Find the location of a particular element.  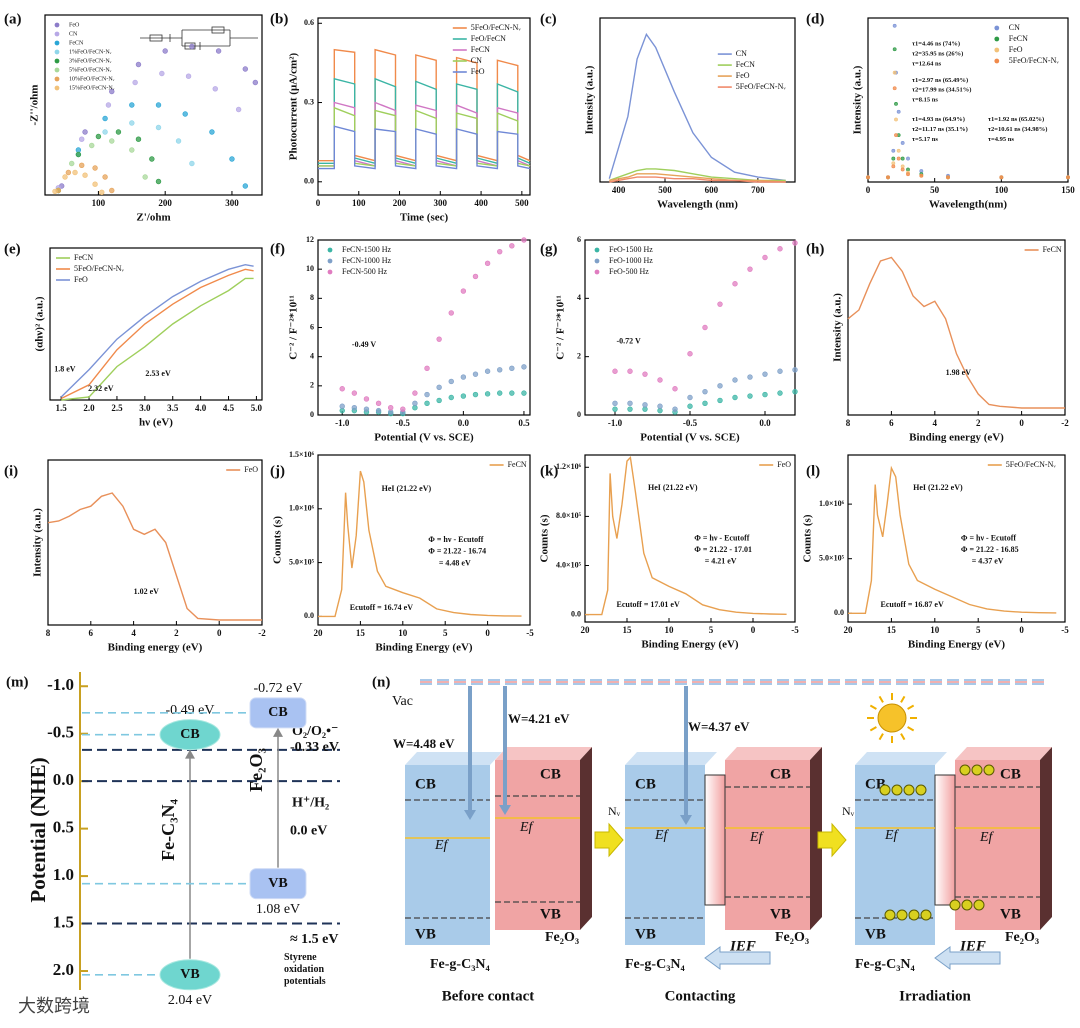

annotation: -0.49 V is located at coordinates (364, 344).